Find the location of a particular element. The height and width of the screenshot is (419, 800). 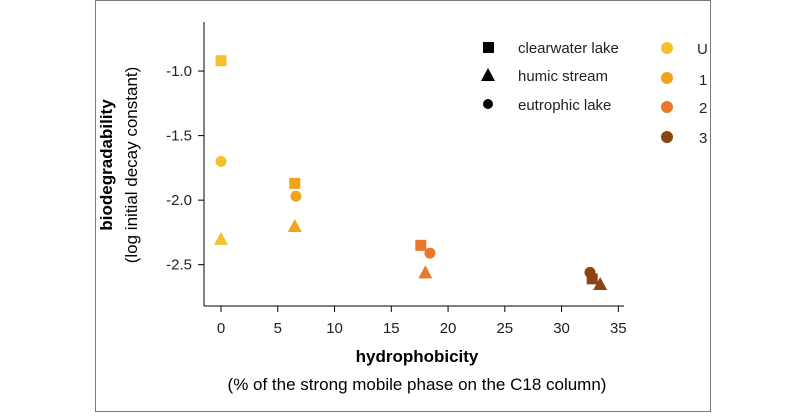

y-axis-subtitle: (log initial decay constant) is located at coordinates (131, 165).